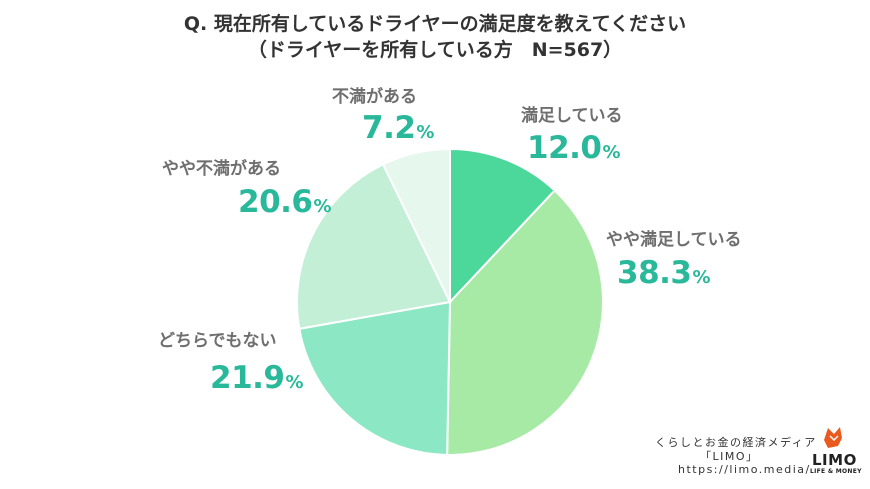 The height and width of the screenshot is (489, 870). I want to click on limo-logo, so click(833, 437).